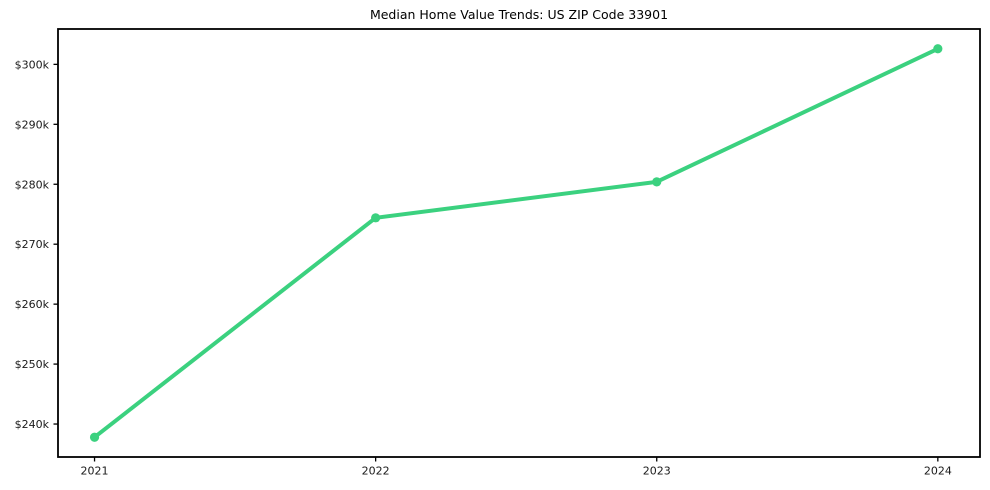 Image resolution: width=990 pixels, height=490 pixels. I want to click on x-axis-tick-label: 2023, so click(657, 471).